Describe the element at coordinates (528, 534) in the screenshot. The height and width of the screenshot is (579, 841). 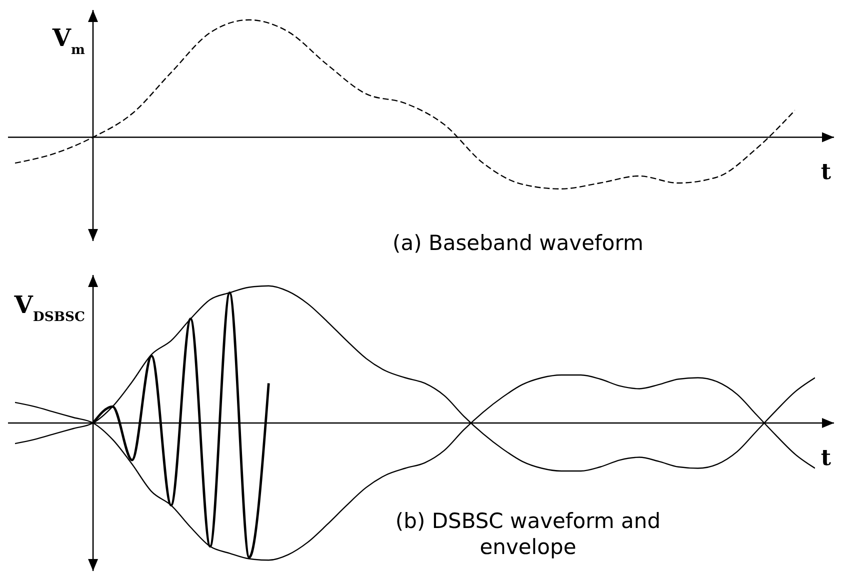
I see `text: (b) DSBSC waveform and envelope` at that location.